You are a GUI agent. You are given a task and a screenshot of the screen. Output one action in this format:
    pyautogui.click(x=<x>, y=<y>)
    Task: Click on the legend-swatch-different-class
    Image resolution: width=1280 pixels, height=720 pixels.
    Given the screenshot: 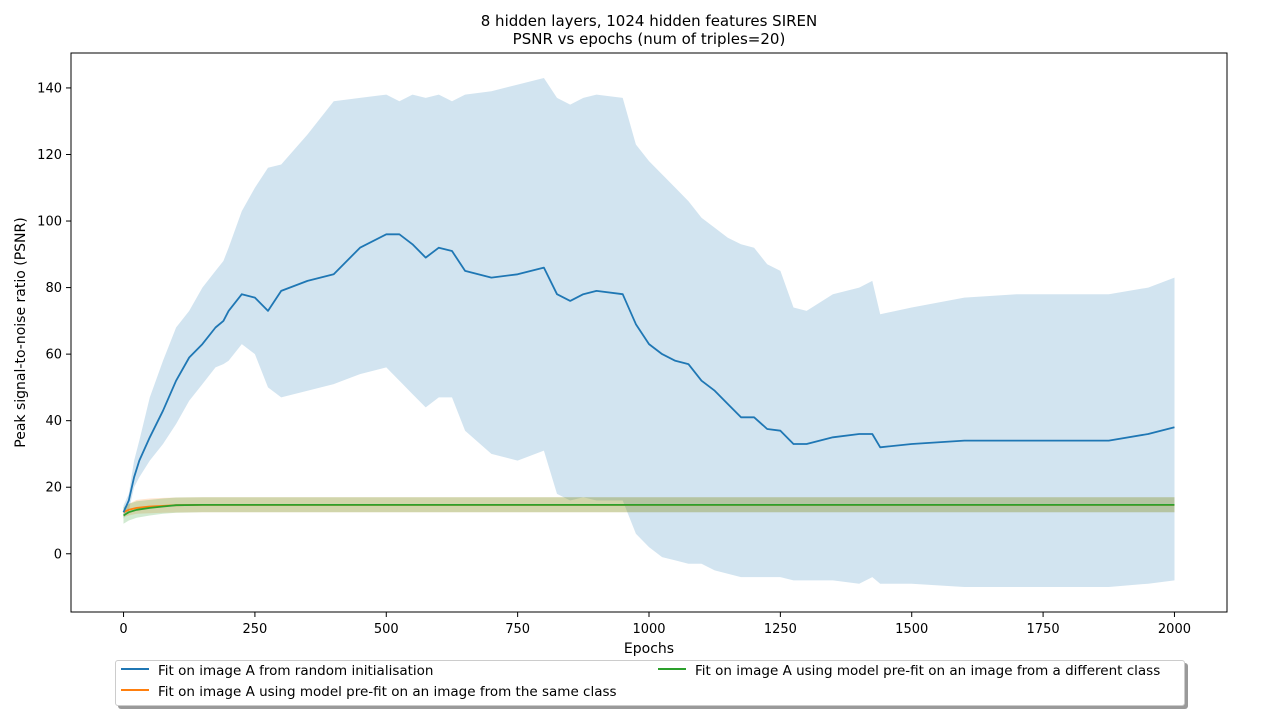 What is the action you would take?
    pyautogui.click(x=672, y=669)
    